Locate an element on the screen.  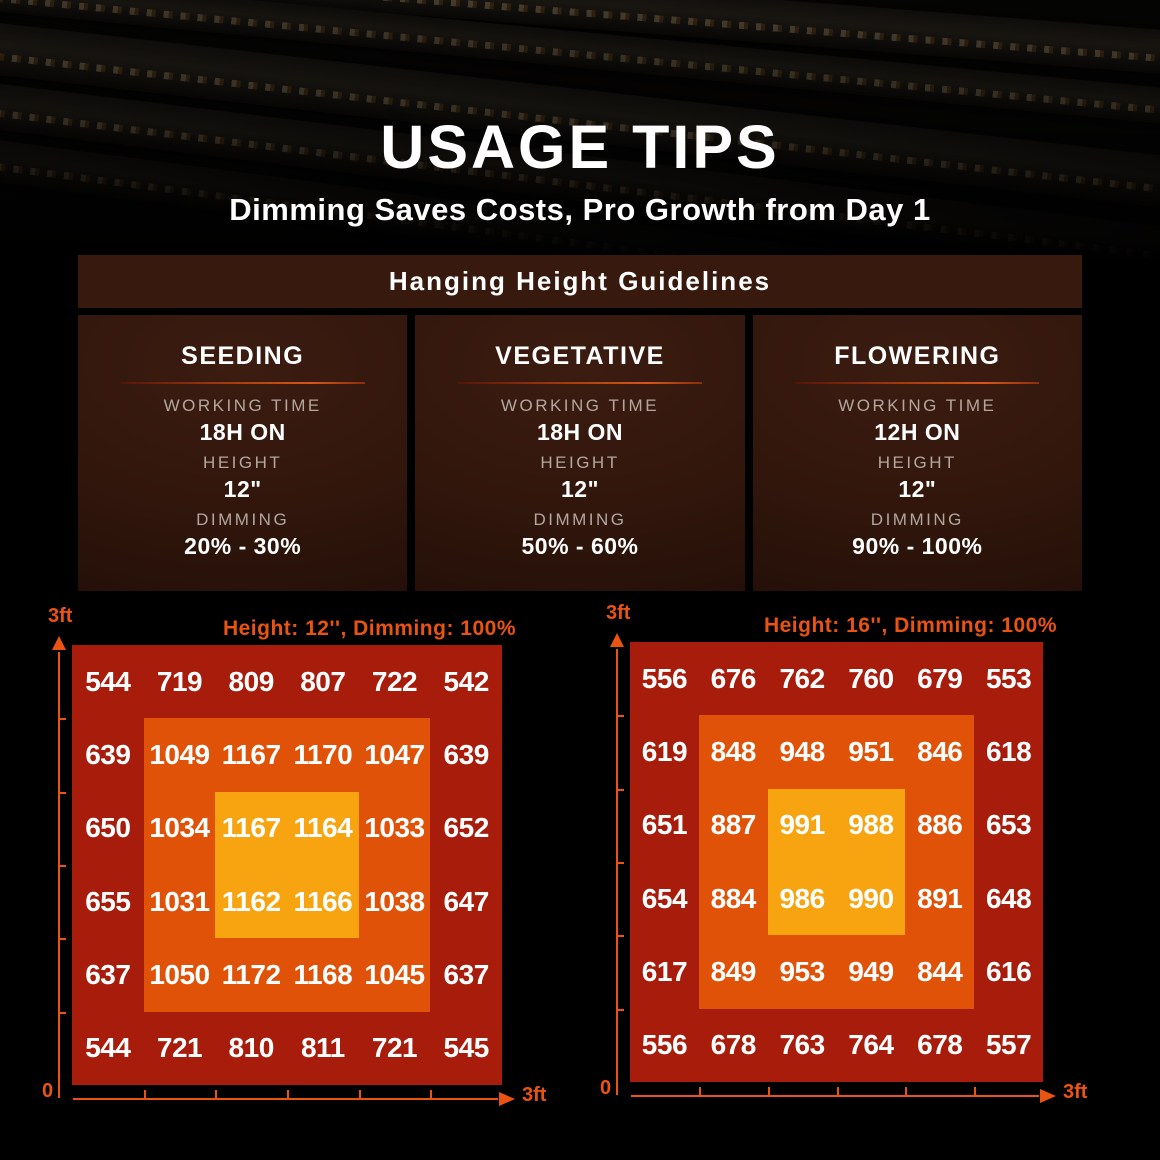
heatmap-cell: 990 is located at coordinates (871, 899).